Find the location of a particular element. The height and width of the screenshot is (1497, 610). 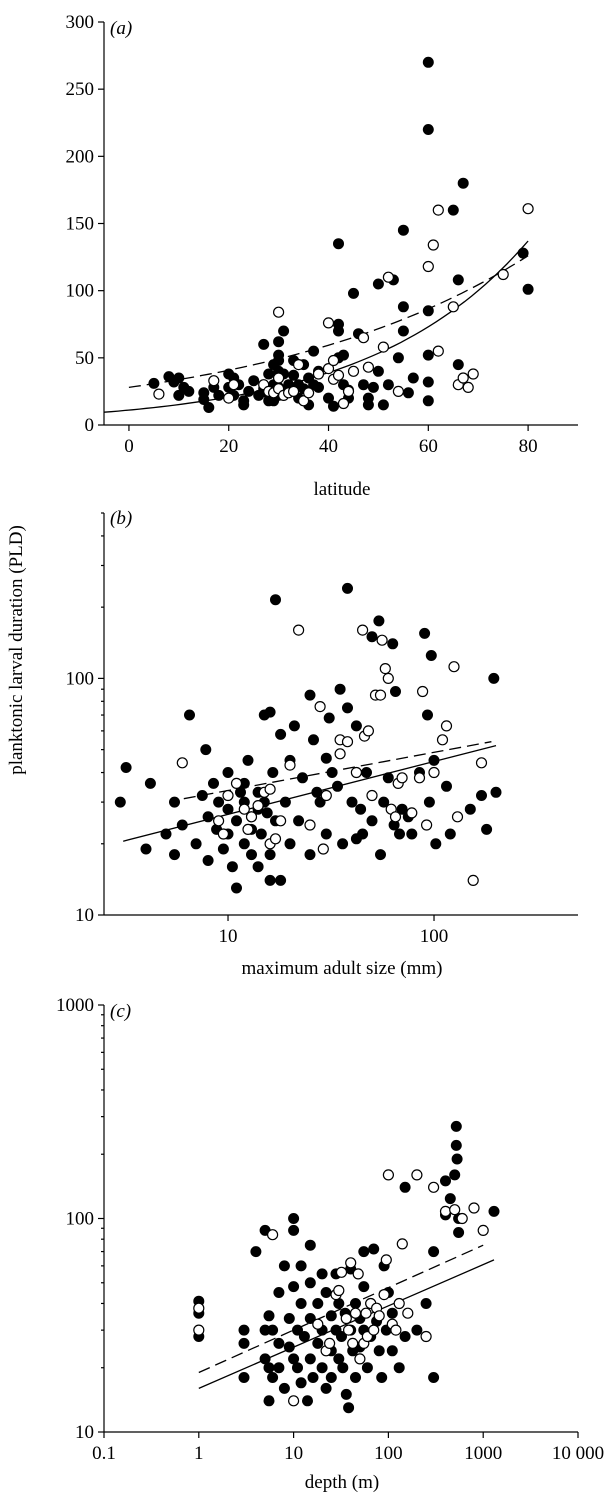

panel-c-y-tick-label: 10 is located at coordinates (84, 1432).